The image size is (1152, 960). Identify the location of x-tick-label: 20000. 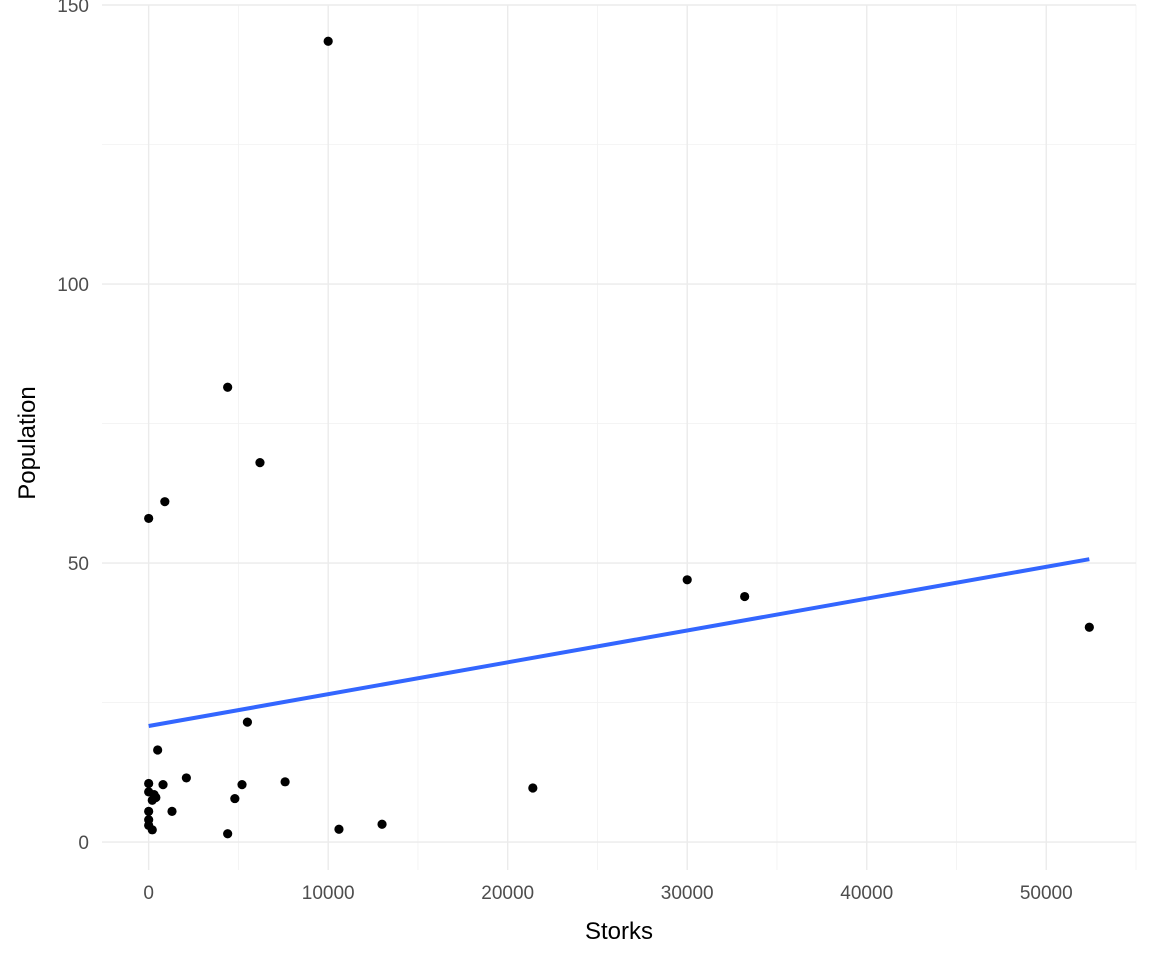
(507, 893).